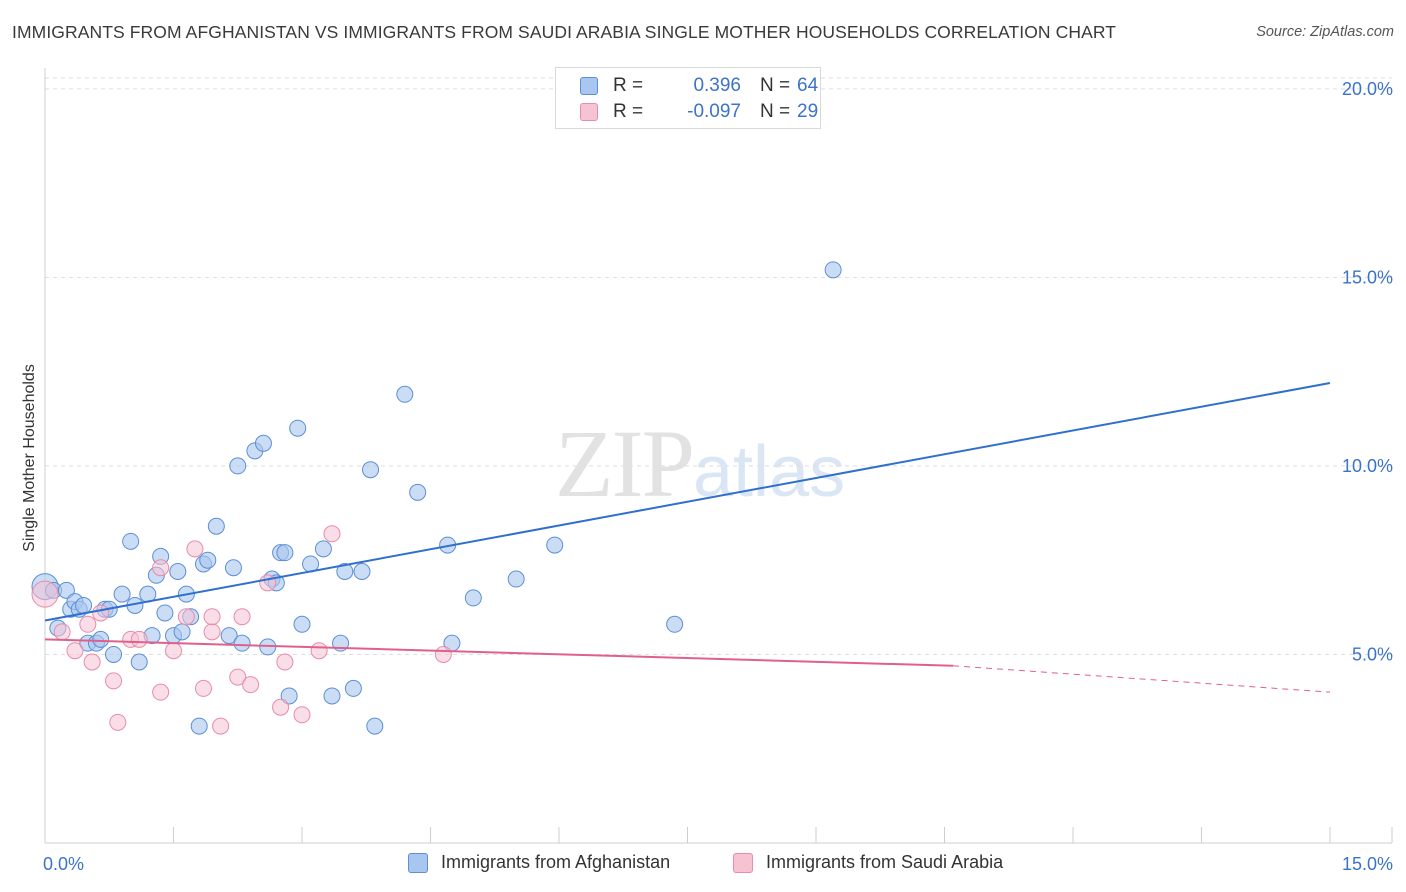  What do you see at coordinates (885, 862) in the screenshot?
I see `legend-label-saudi-arabia: Immigrants from Saudi Arabia` at bounding box center [885, 862].